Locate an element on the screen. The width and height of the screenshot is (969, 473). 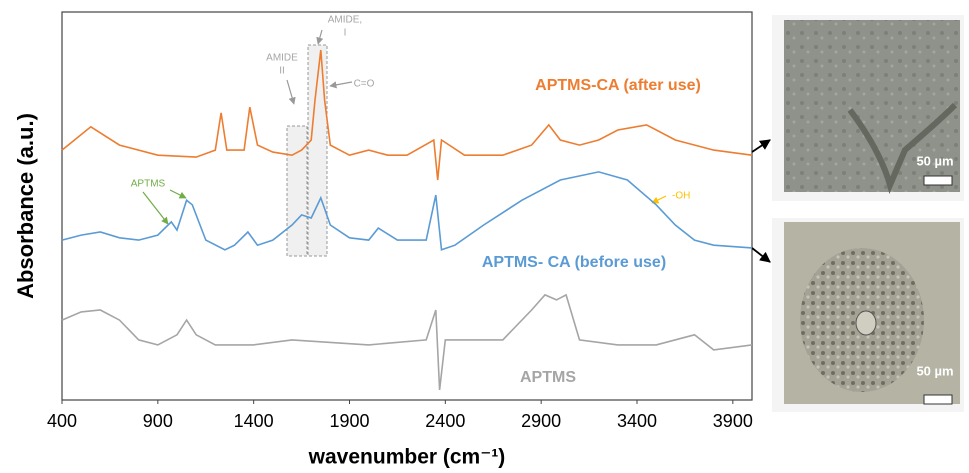
x-tick-label: 3900 is located at coordinates (733, 421).